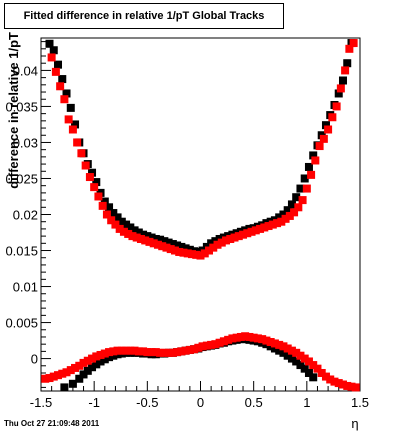 This screenshot has height=433, width=400. I want to click on y-axis-title: difference in relative 1/pT, so click(13, 110).